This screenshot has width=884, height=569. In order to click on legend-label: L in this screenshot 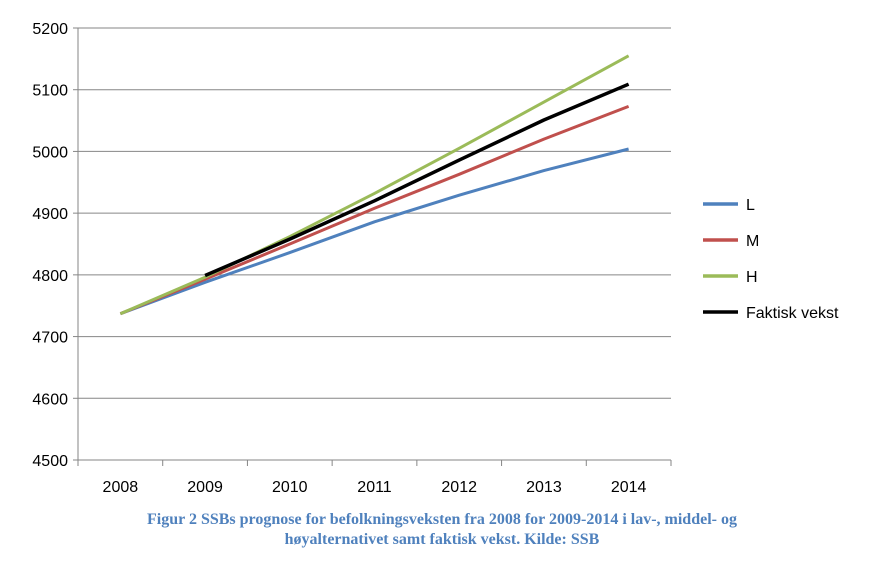, I will do `click(750, 205)`.